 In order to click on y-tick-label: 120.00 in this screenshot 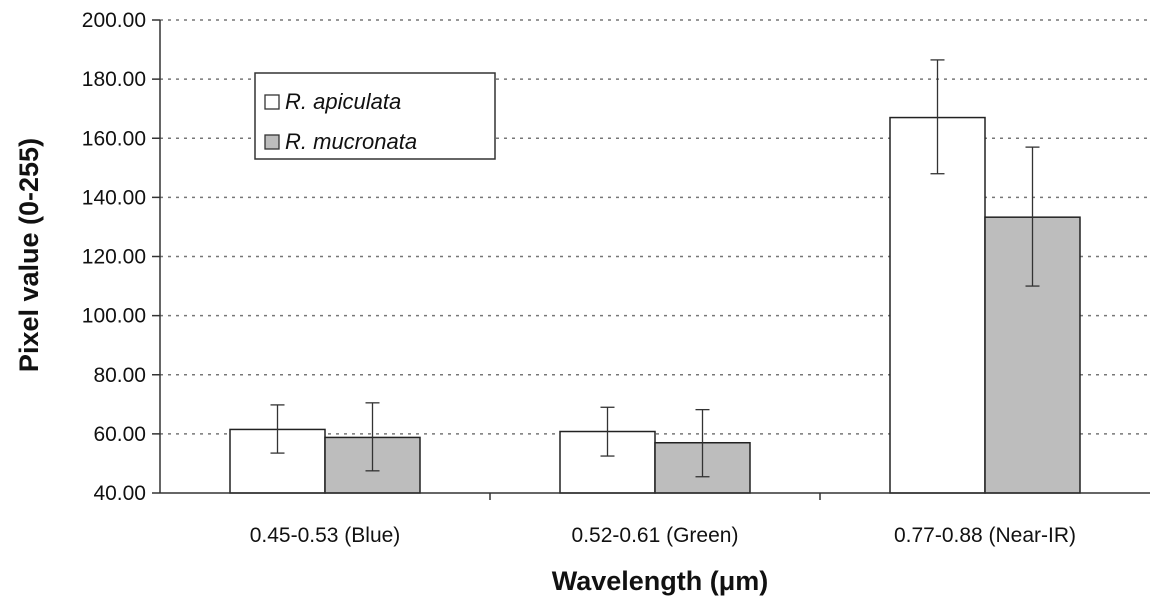, I will do `click(114, 257)`.